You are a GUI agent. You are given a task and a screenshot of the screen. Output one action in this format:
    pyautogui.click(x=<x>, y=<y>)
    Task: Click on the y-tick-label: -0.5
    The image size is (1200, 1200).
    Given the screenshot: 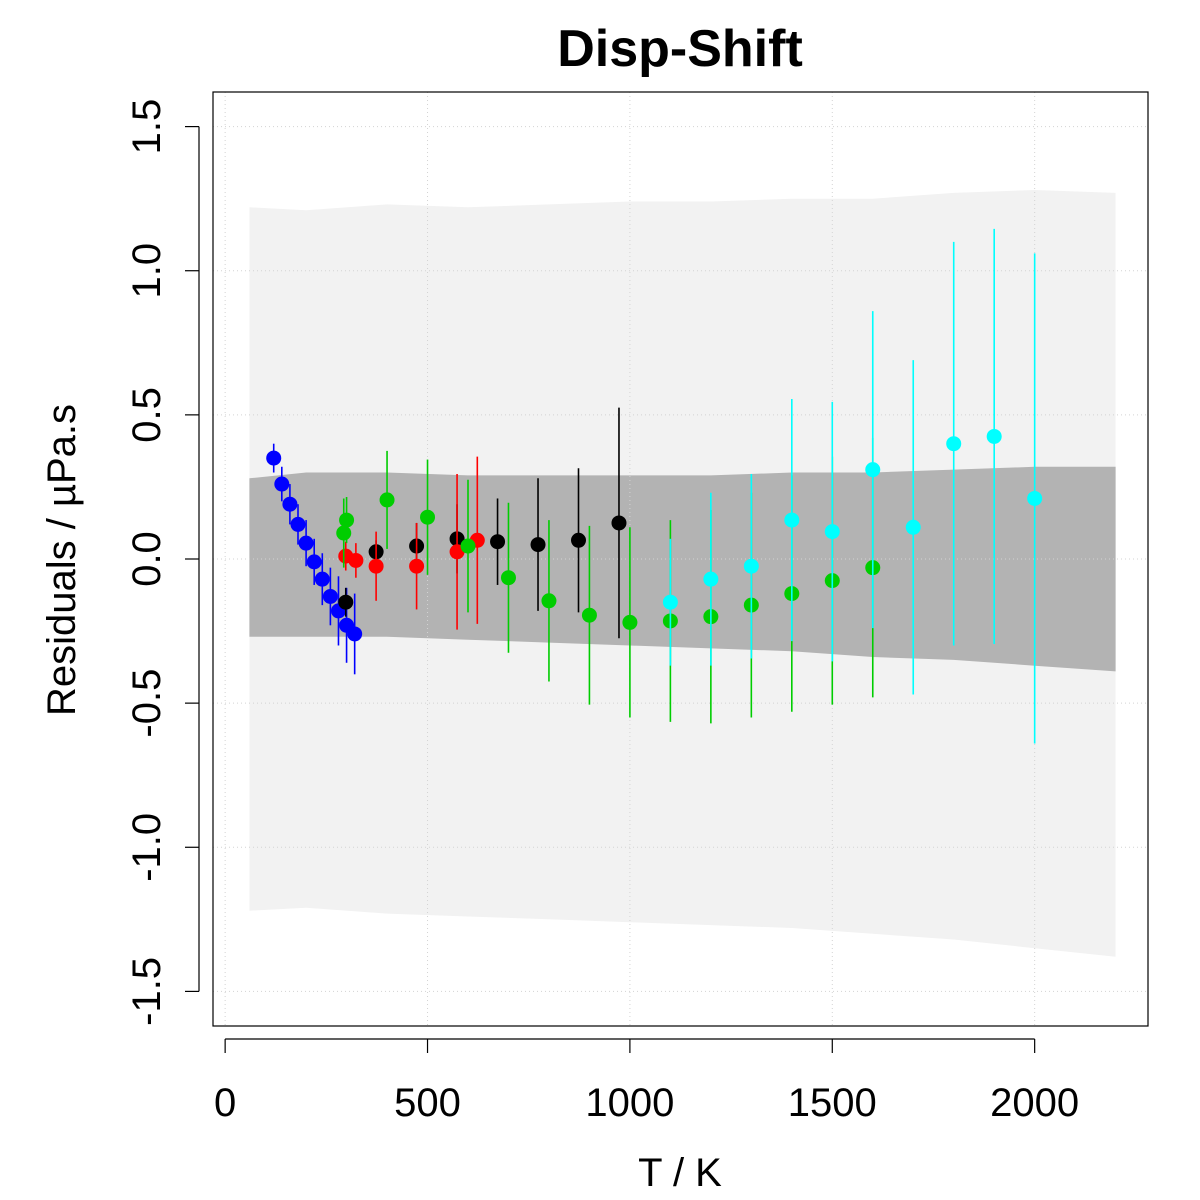 What is the action you would take?
    pyautogui.click(x=147, y=703)
    